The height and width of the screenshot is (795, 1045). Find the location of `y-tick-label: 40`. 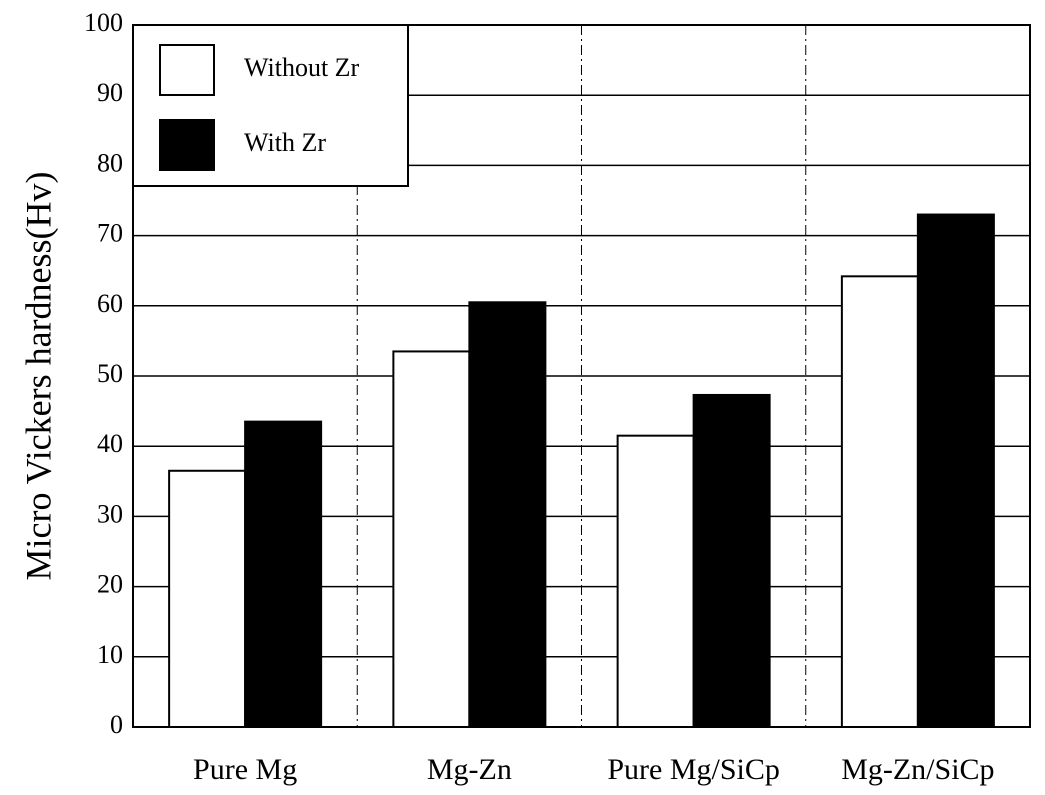

y-tick-label: 40 is located at coordinates (110, 443).